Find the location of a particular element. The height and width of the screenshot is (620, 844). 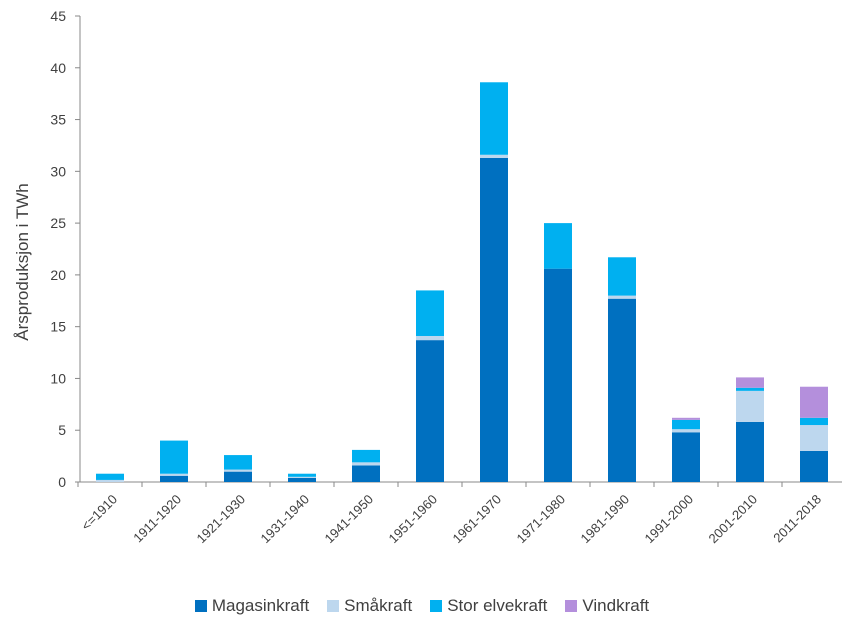

legend-item: Vindkraft is located at coordinates (607, 606).